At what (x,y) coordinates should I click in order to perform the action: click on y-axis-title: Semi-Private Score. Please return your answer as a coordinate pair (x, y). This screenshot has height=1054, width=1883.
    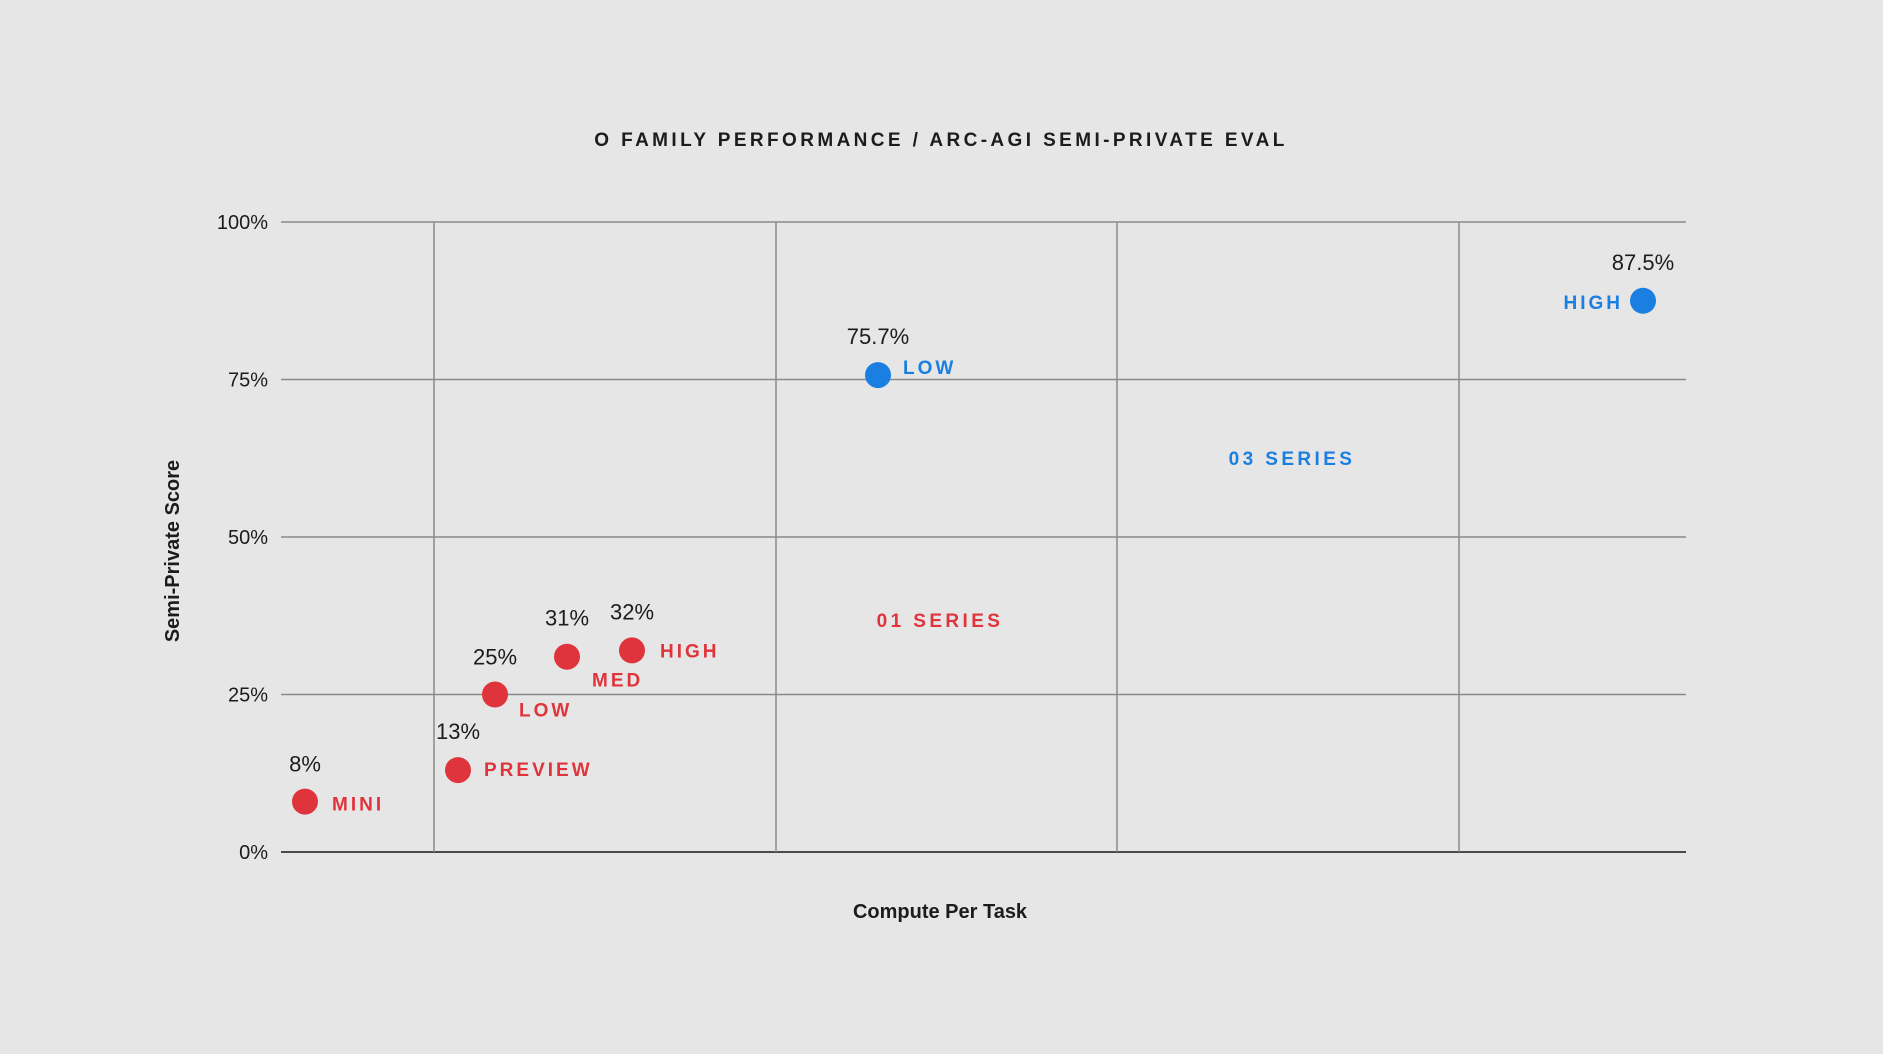
    Looking at the image, I should click on (173, 551).